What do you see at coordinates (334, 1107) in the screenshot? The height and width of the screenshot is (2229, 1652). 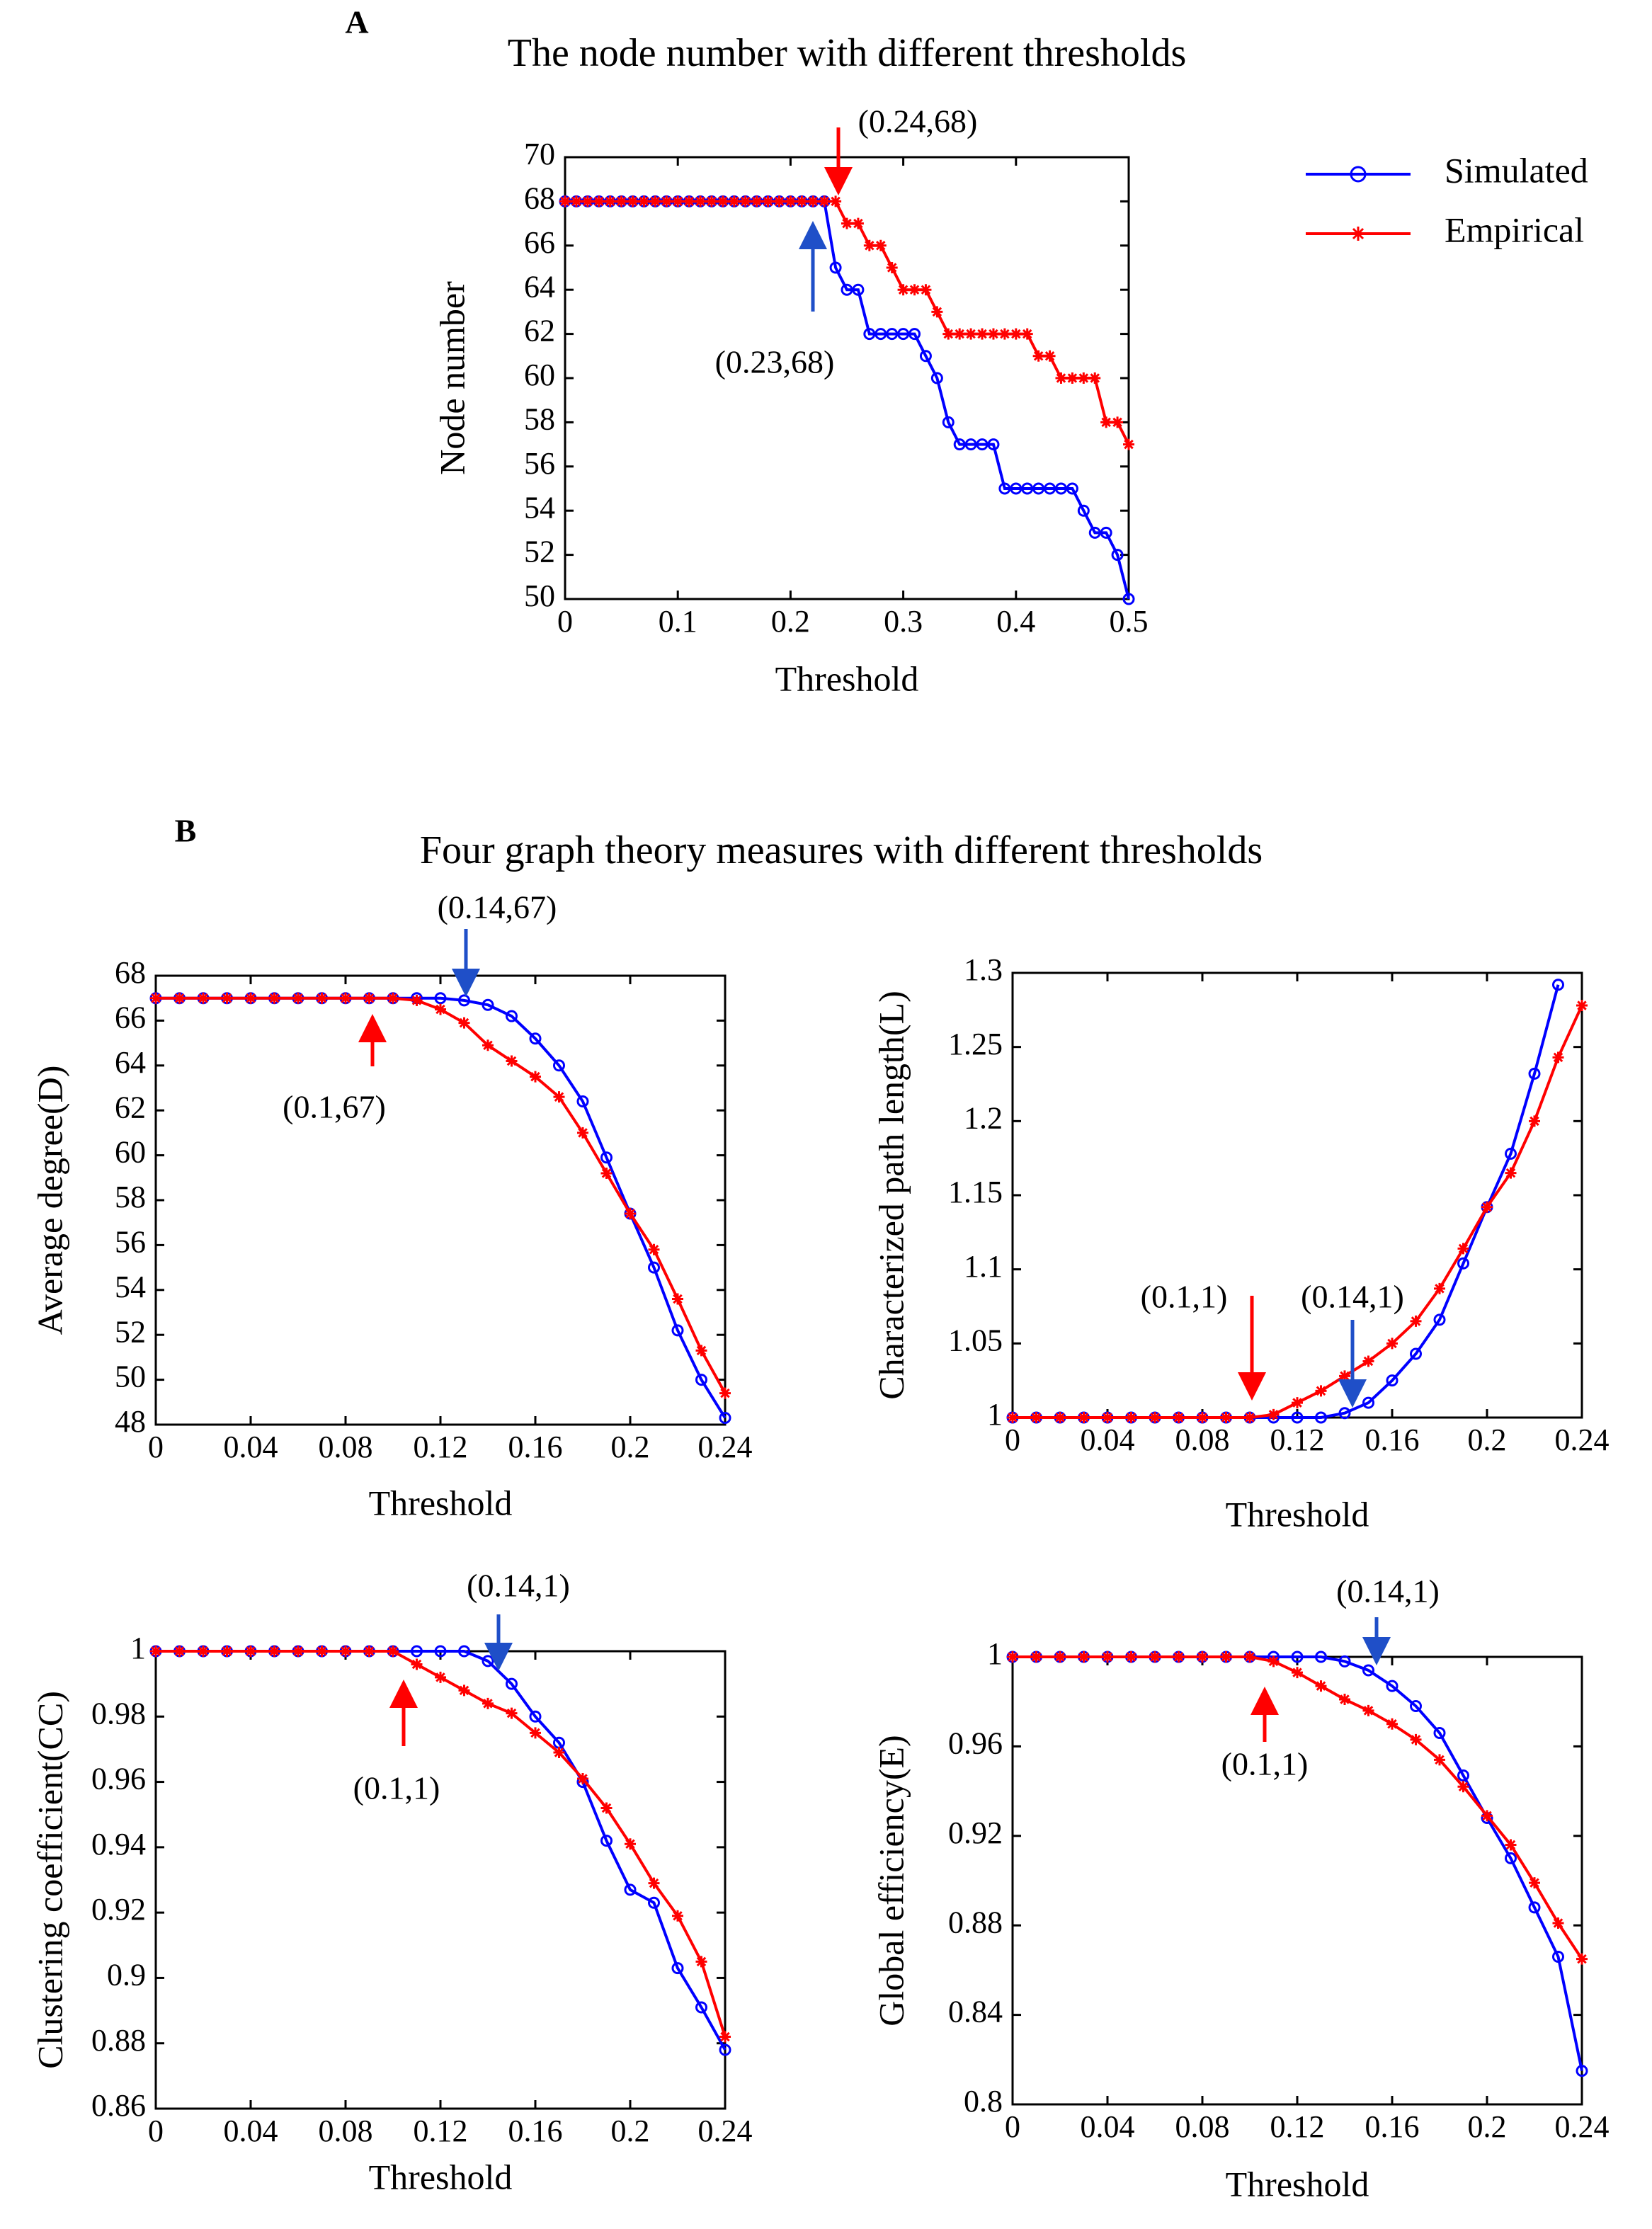 I see `annotation: (0.1,67)` at bounding box center [334, 1107].